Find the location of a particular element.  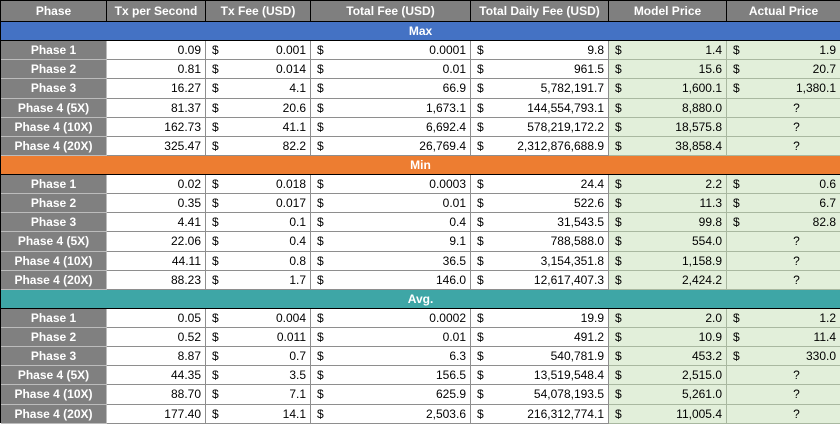

daily-fee-cell: $5,782,191.7 is located at coordinates (540, 89).